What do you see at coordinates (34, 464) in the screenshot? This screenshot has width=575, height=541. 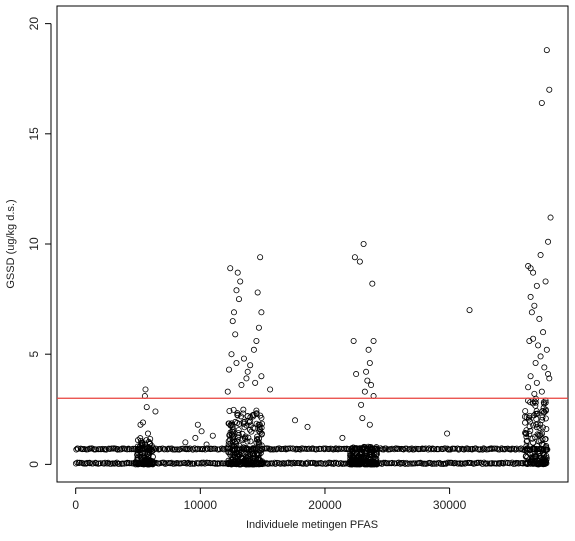 I see `y-tick-label: 0` at bounding box center [34, 464].